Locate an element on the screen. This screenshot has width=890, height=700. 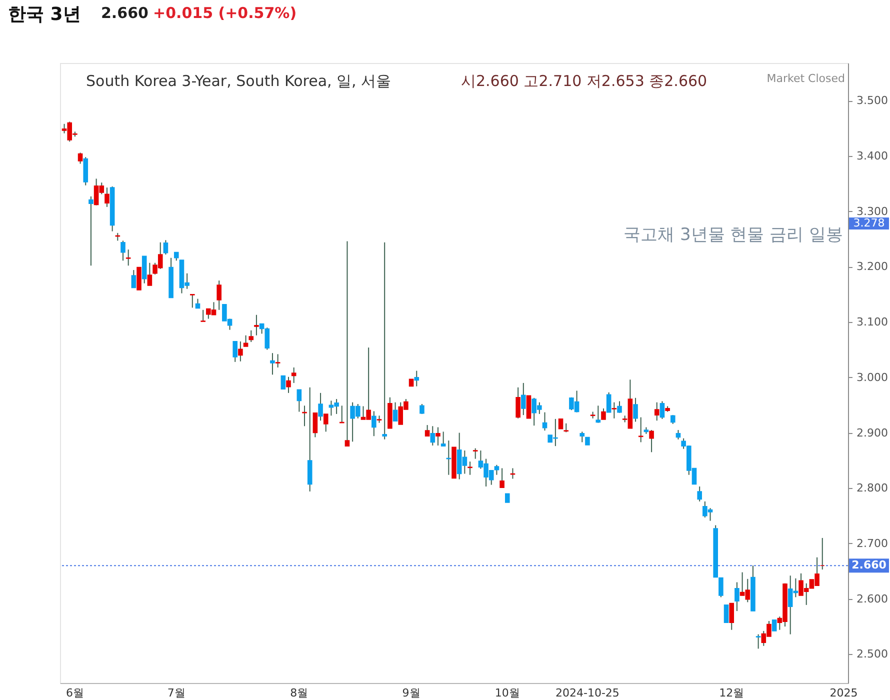
x-tick-label: 12월 is located at coordinates (731, 693).